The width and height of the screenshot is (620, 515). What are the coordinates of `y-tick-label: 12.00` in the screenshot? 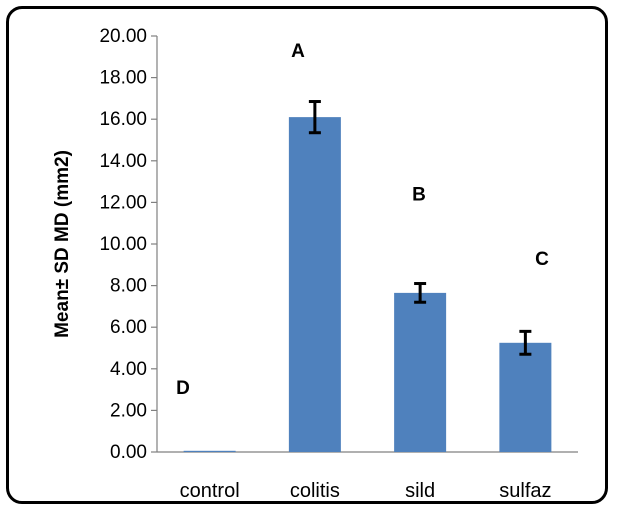 It's located at (123, 202).